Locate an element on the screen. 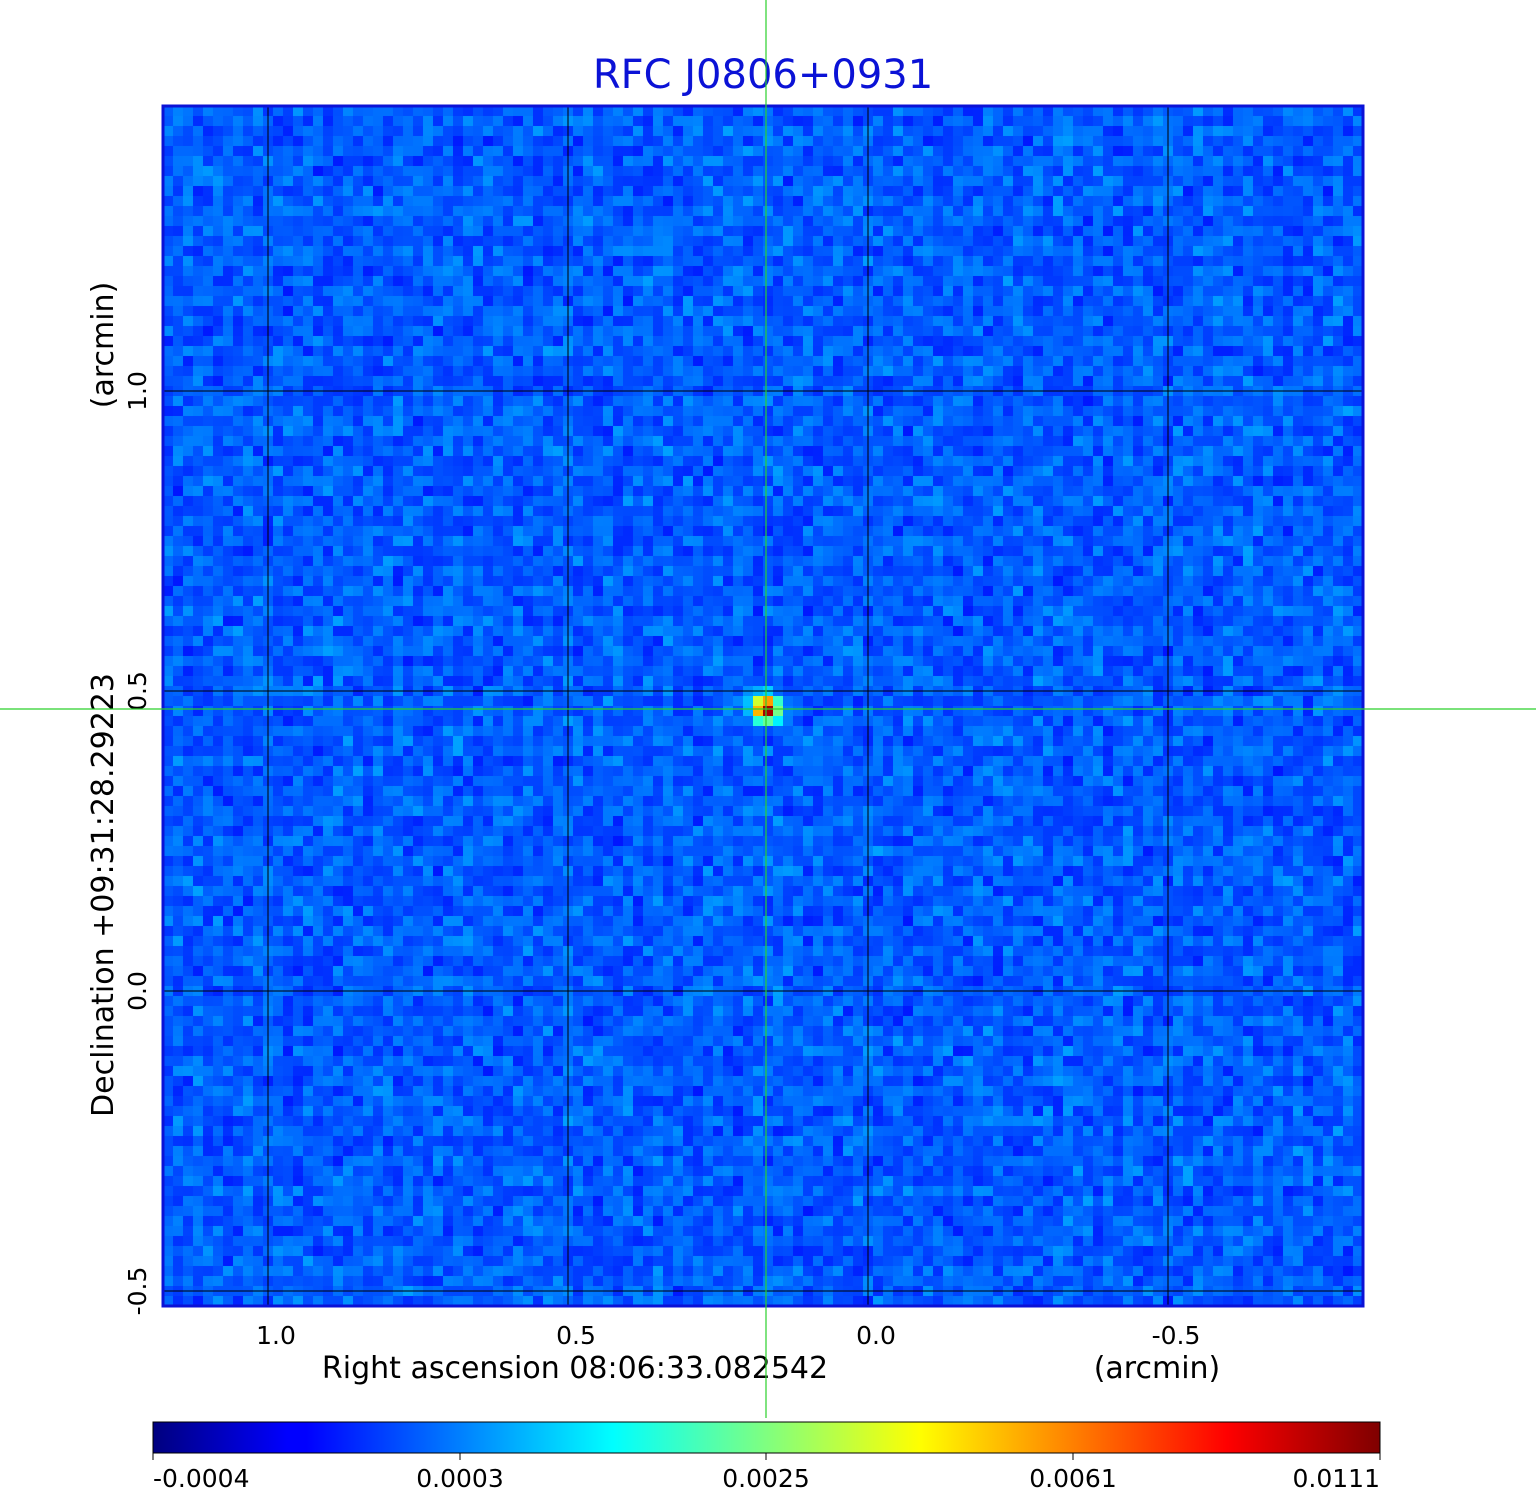 The height and width of the screenshot is (1511, 1536). colorbar-tick-label: 0.0025 is located at coordinates (765, 1478).